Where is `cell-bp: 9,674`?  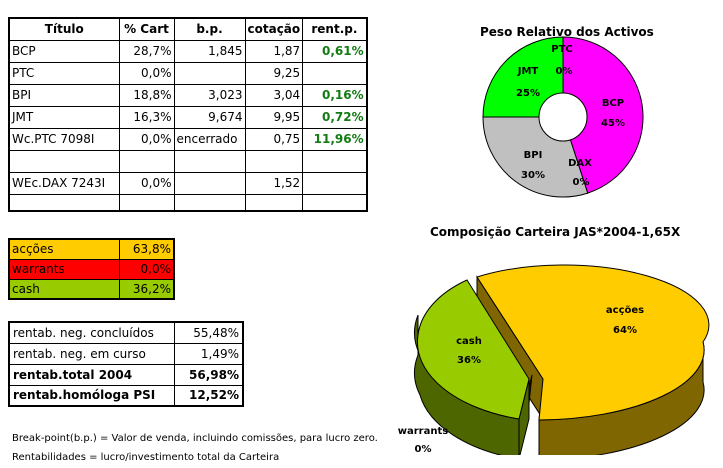
cell-bp: 9,674 is located at coordinates (209, 117).